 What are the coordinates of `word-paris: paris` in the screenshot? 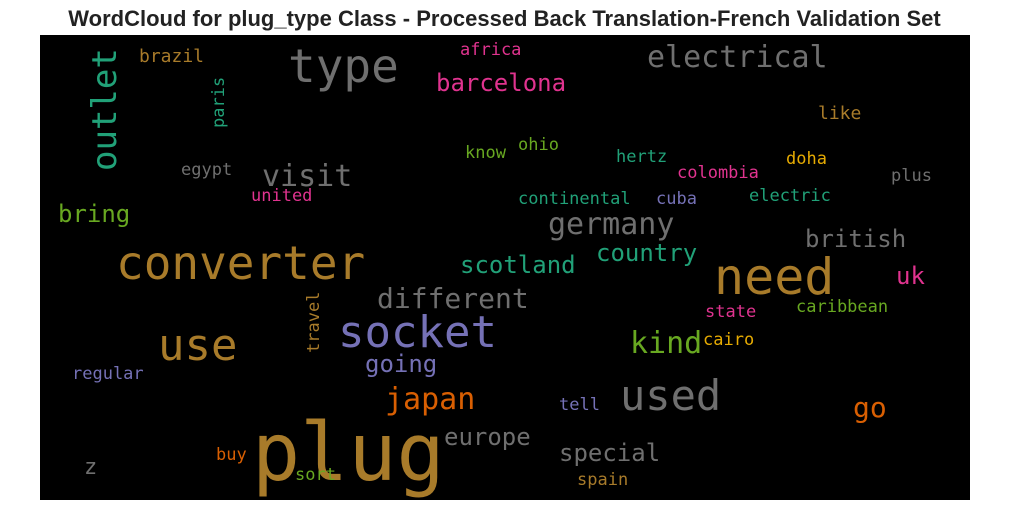 It's located at (219, 102).